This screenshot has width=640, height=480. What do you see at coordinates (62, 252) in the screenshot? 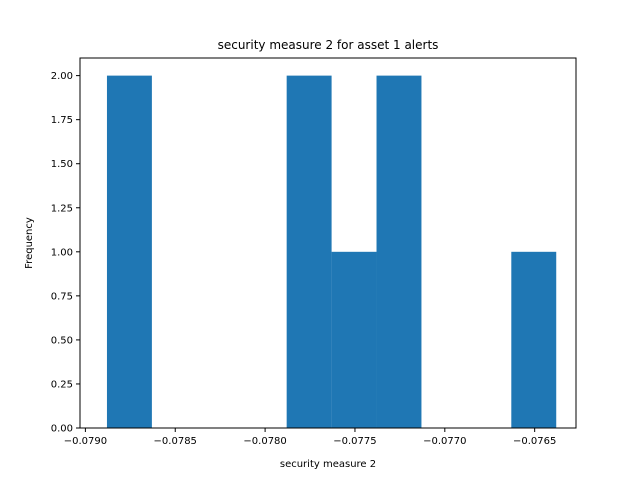
I see `y-tick-label: 1.00` at bounding box center [62, 252].